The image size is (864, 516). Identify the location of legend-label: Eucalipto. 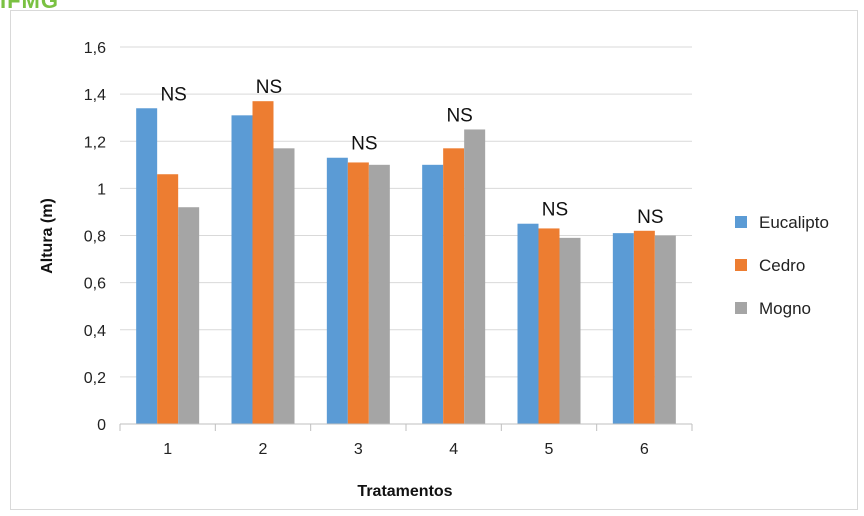
(794, 222).